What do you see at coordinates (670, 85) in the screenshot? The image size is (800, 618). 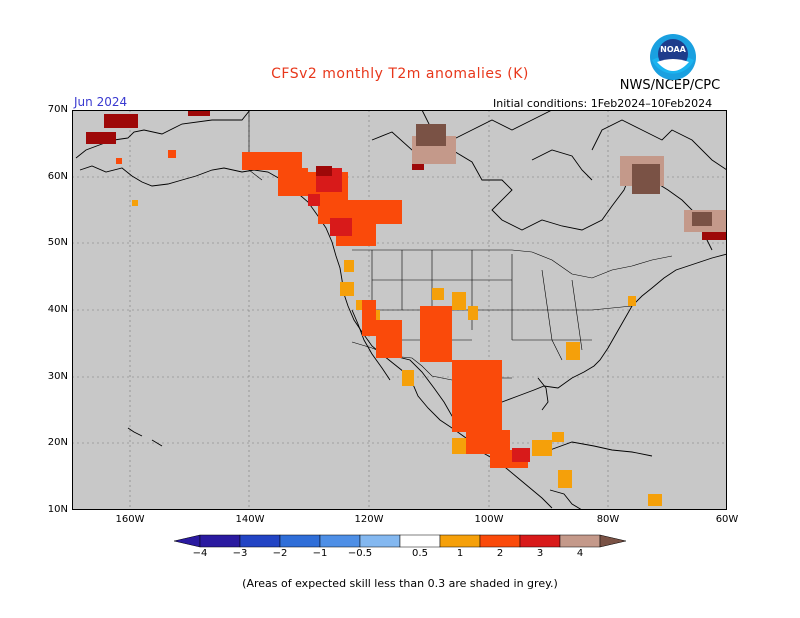 I see `org-label: NWS/NCEP/CPC` at bounding box center [670, 85].